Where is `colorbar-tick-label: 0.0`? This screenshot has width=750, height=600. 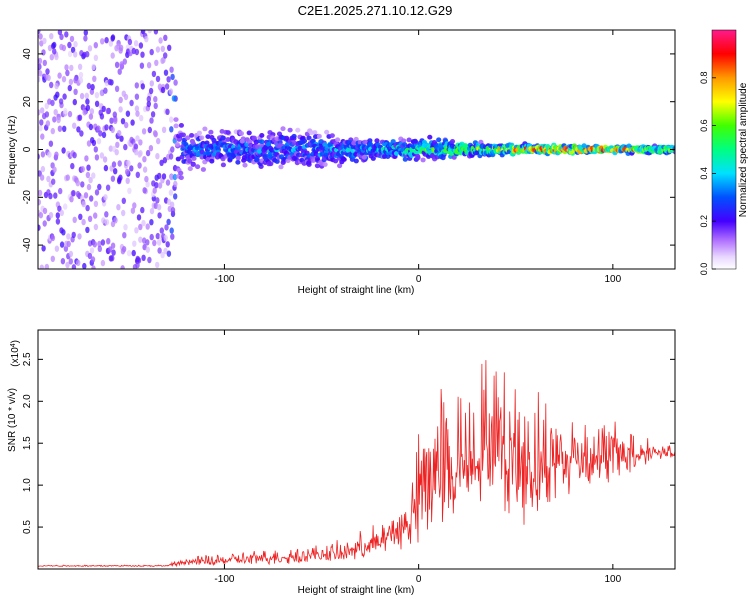
colorbar-tick-label: 0.0 is located at coordinates (704, 269).